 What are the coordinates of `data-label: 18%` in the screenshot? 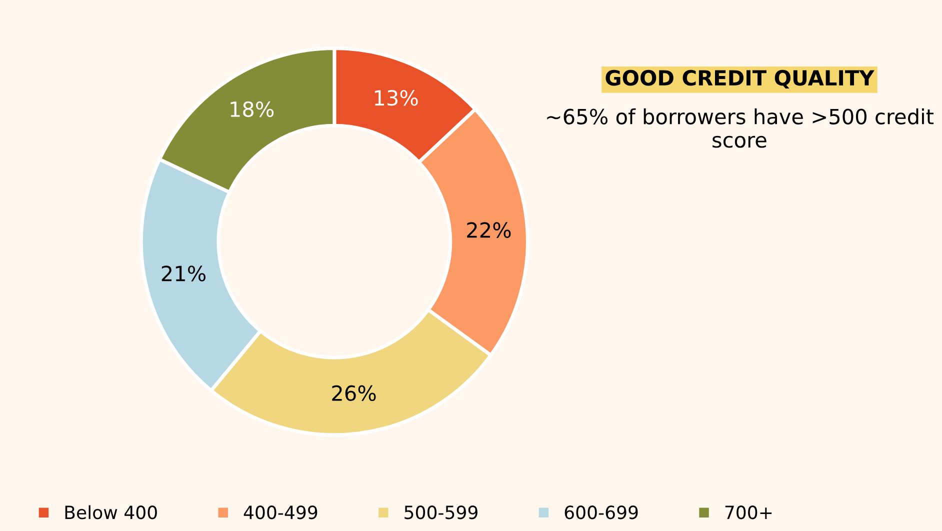 It's located at (252, 109).